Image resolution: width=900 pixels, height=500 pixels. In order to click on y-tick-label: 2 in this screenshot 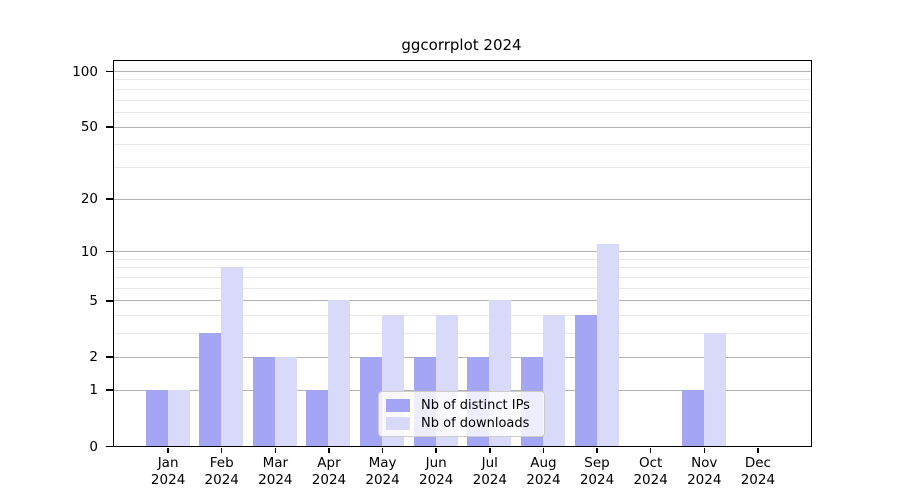, I will do `click(93, 357)`.